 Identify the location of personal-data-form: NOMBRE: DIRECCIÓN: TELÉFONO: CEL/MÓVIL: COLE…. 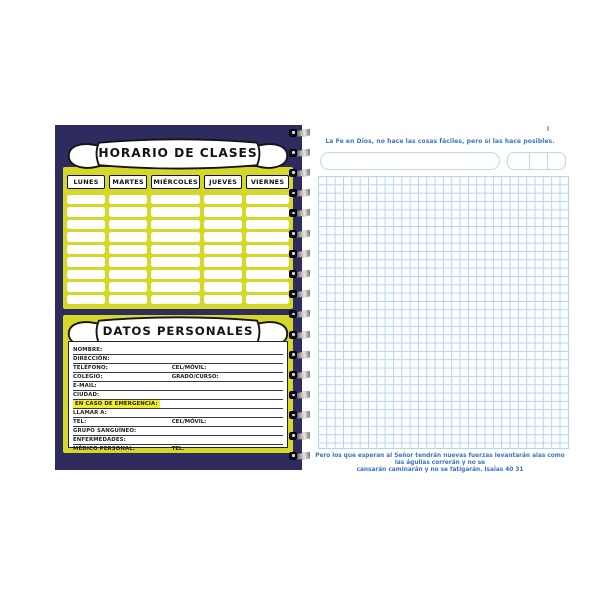
(178, 396).